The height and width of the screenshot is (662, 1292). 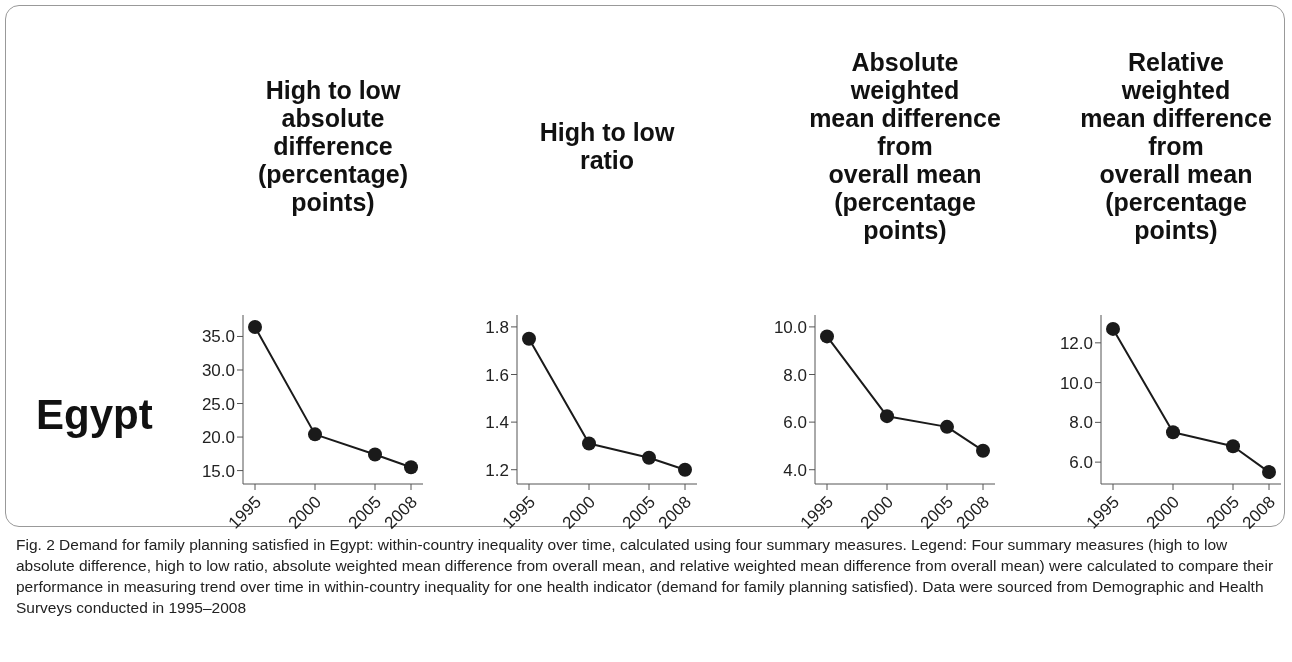 I want to click on y-tick-label: 1.4, so click(x=497, y=423).